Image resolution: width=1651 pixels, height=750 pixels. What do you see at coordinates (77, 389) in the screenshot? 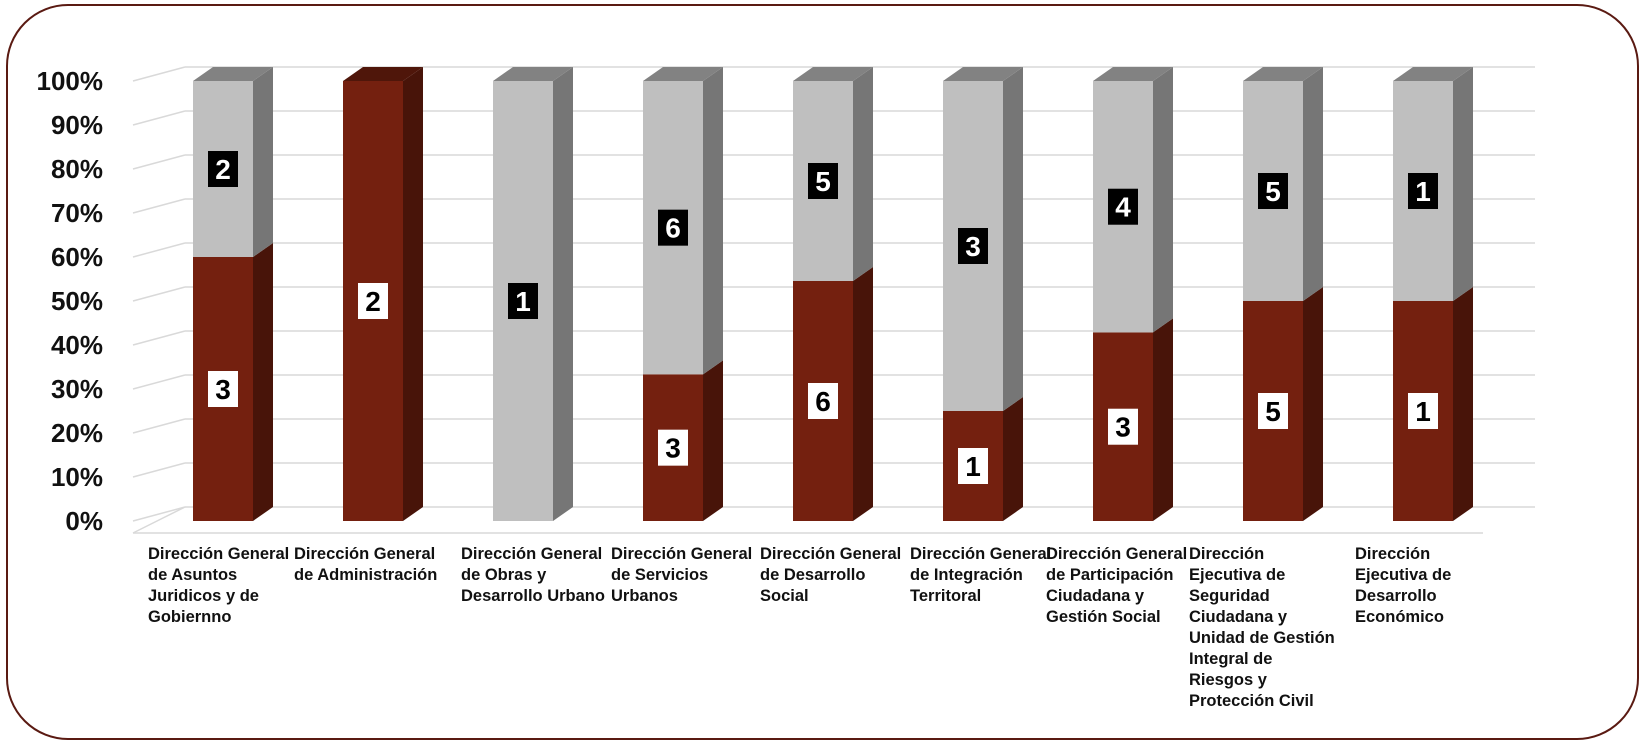
I see `y-tick-label: 30%` at bounding box center [77, 389].